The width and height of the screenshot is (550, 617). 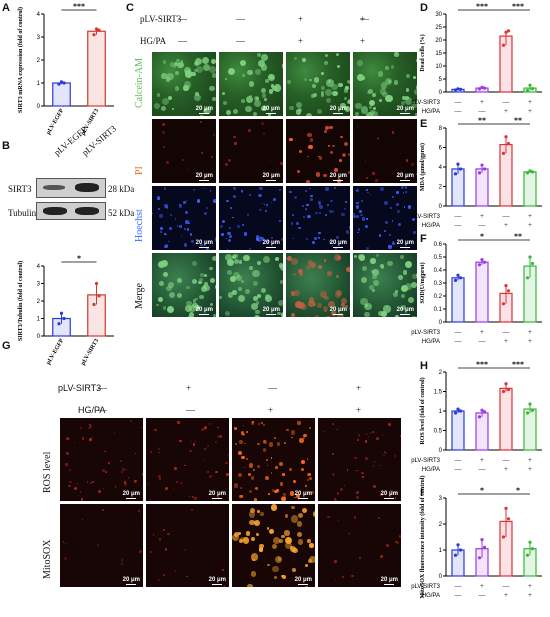 What do you see at coordinates (190, 410) in the screenshot?
I see `g-hg-1: —` at bounding box center [190, 410].